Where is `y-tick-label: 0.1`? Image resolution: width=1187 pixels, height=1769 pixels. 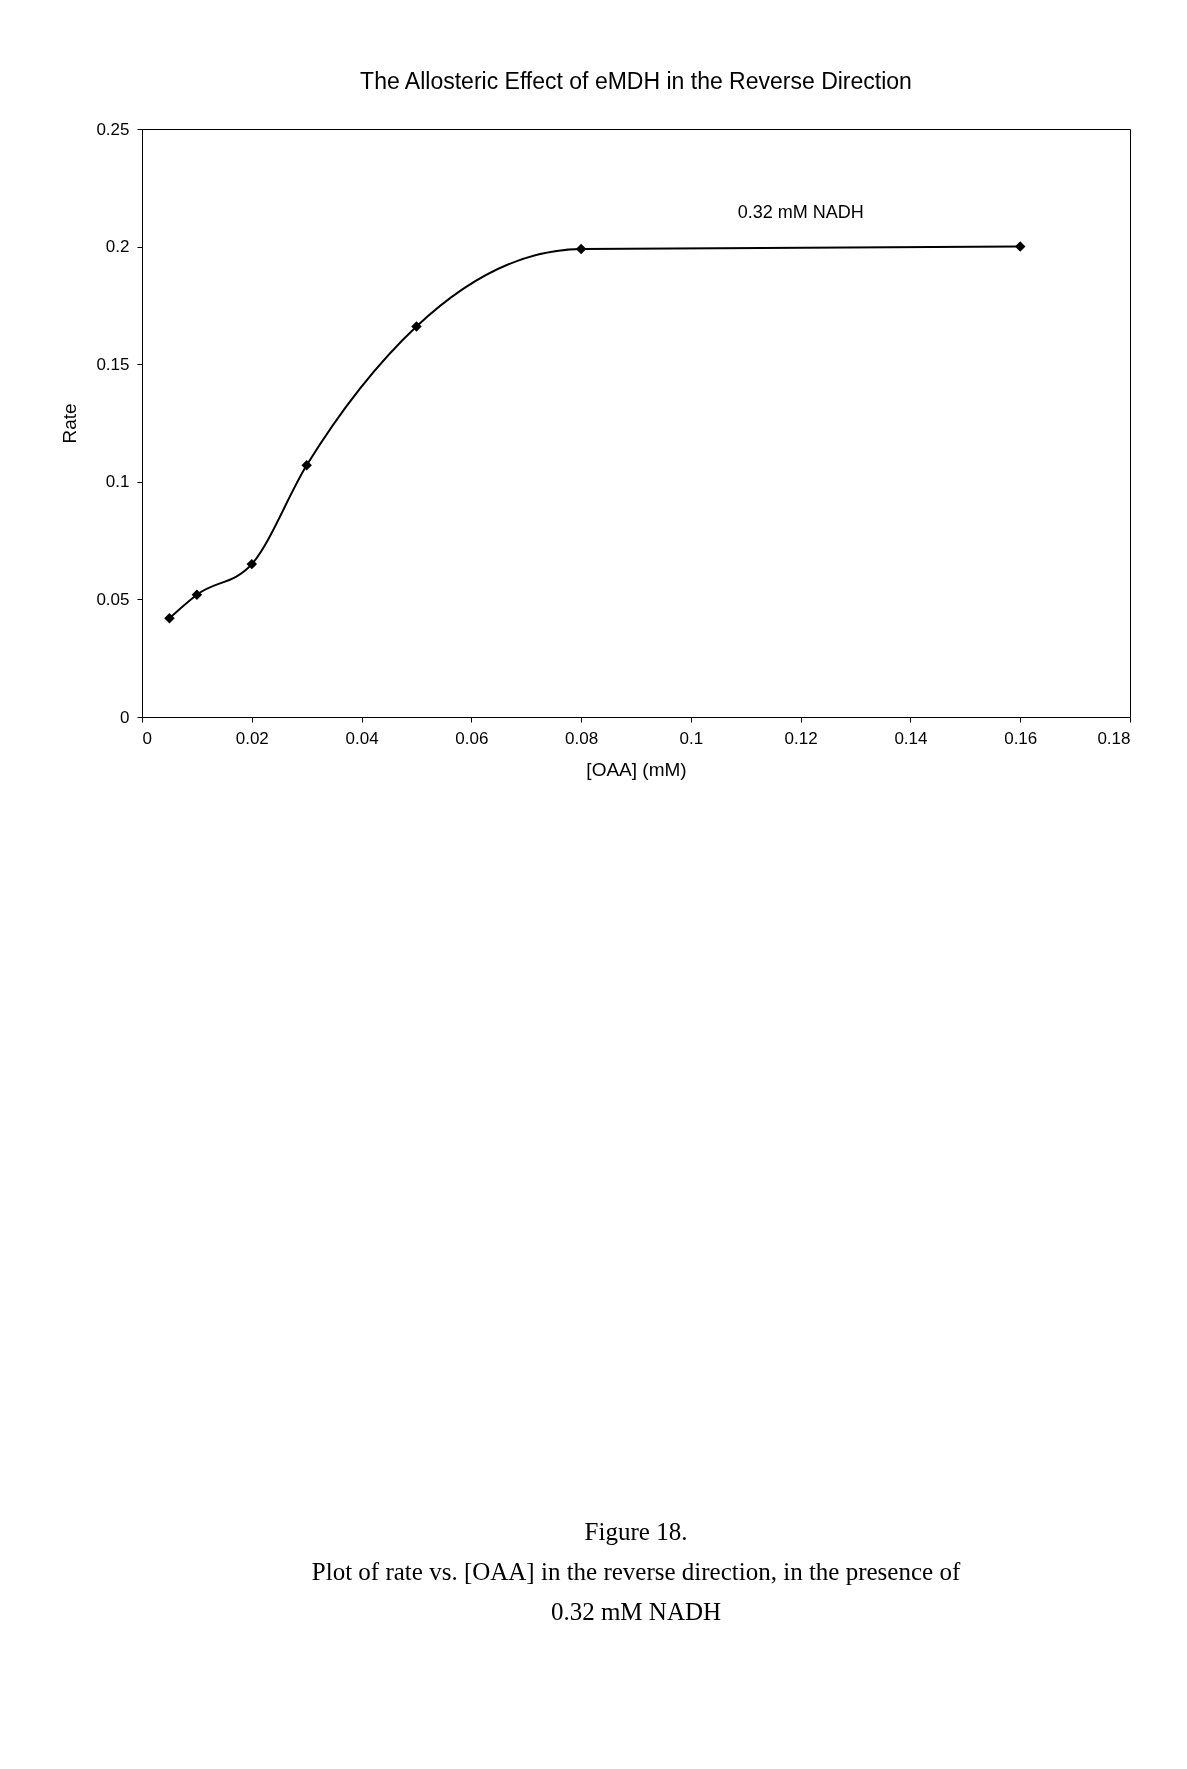
y-tick-label: 0.1 is located at coordinates (117, 482).